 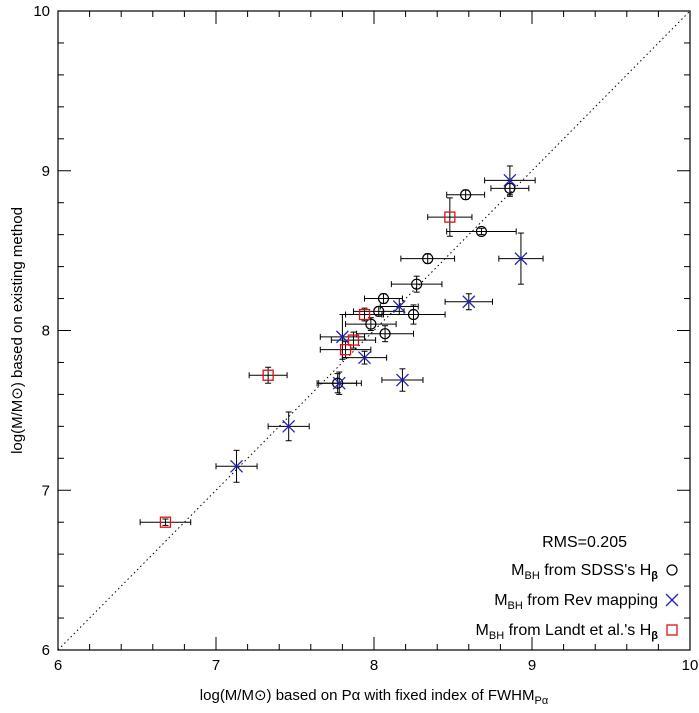 I want to click on legend-label: MBH from Rev mapping, so click(x=576, y=602).